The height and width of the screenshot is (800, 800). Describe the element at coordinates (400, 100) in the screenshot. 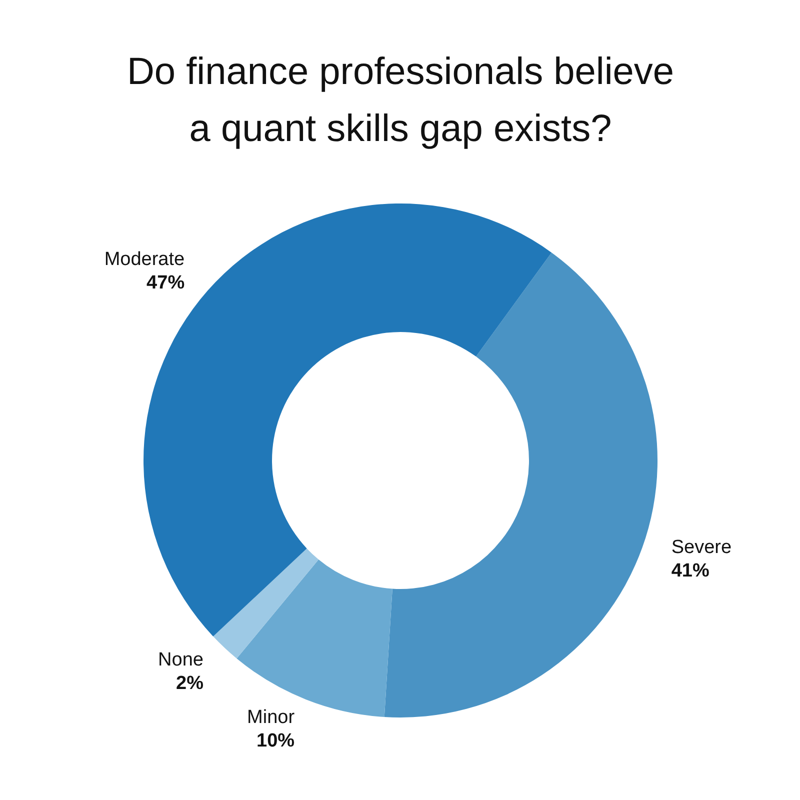

I see `chart-title: Do finance professionals believe a quant skills gap exists?` at that location.